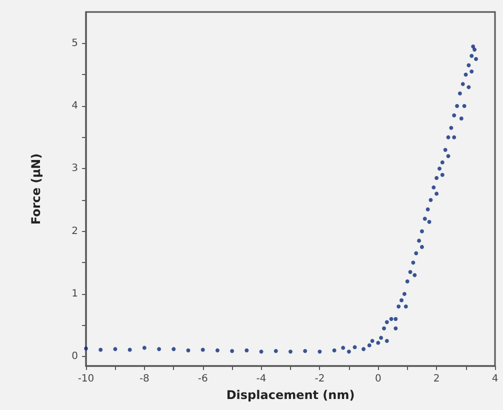 The image size is (503, 410). What do you see at coordinates (75, 43) in the screenshot?
I see `y-tick-label: 5` at bounding box center [75, 43].